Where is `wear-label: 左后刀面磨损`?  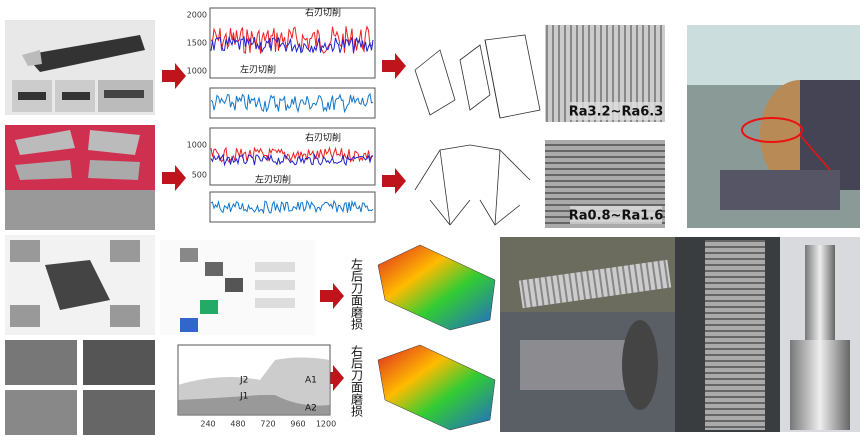
wear-label: 左后刀面磨损 is located at coordinates (357, 294).